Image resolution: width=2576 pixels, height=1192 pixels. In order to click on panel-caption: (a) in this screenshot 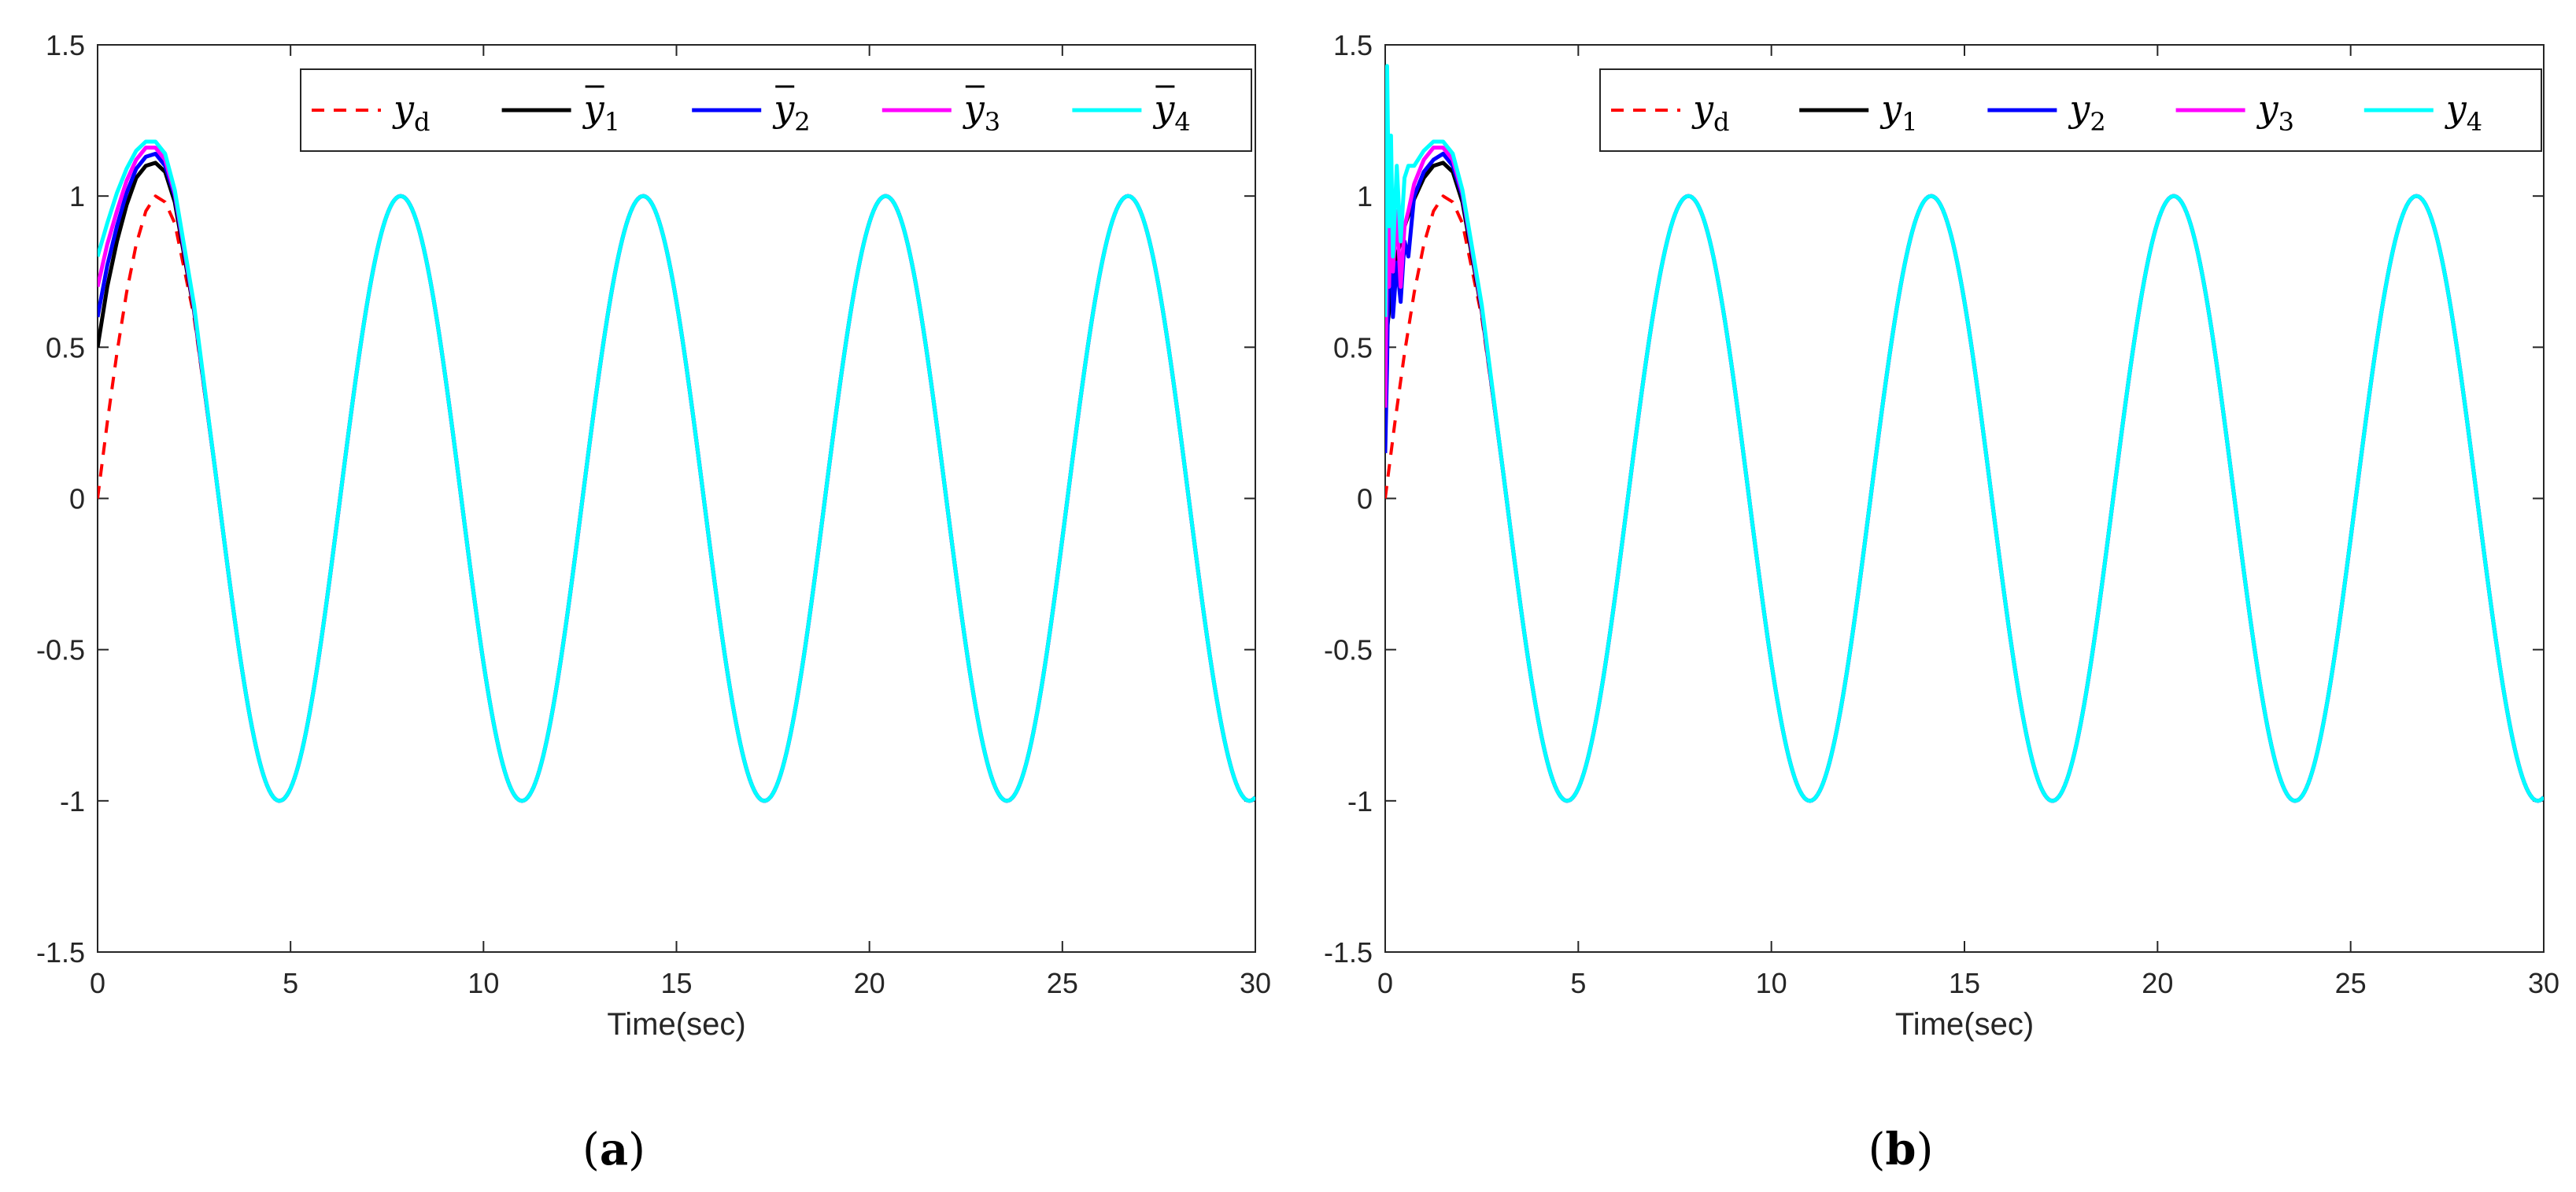, I will do `click(613, 1149)`.